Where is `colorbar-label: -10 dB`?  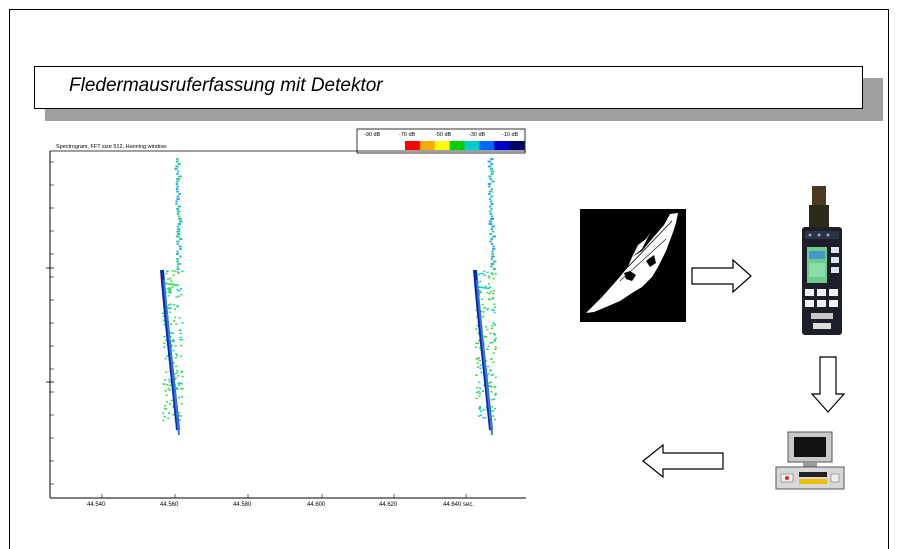 colorbar-label: -10 dB is located at coordinates (510, 135).